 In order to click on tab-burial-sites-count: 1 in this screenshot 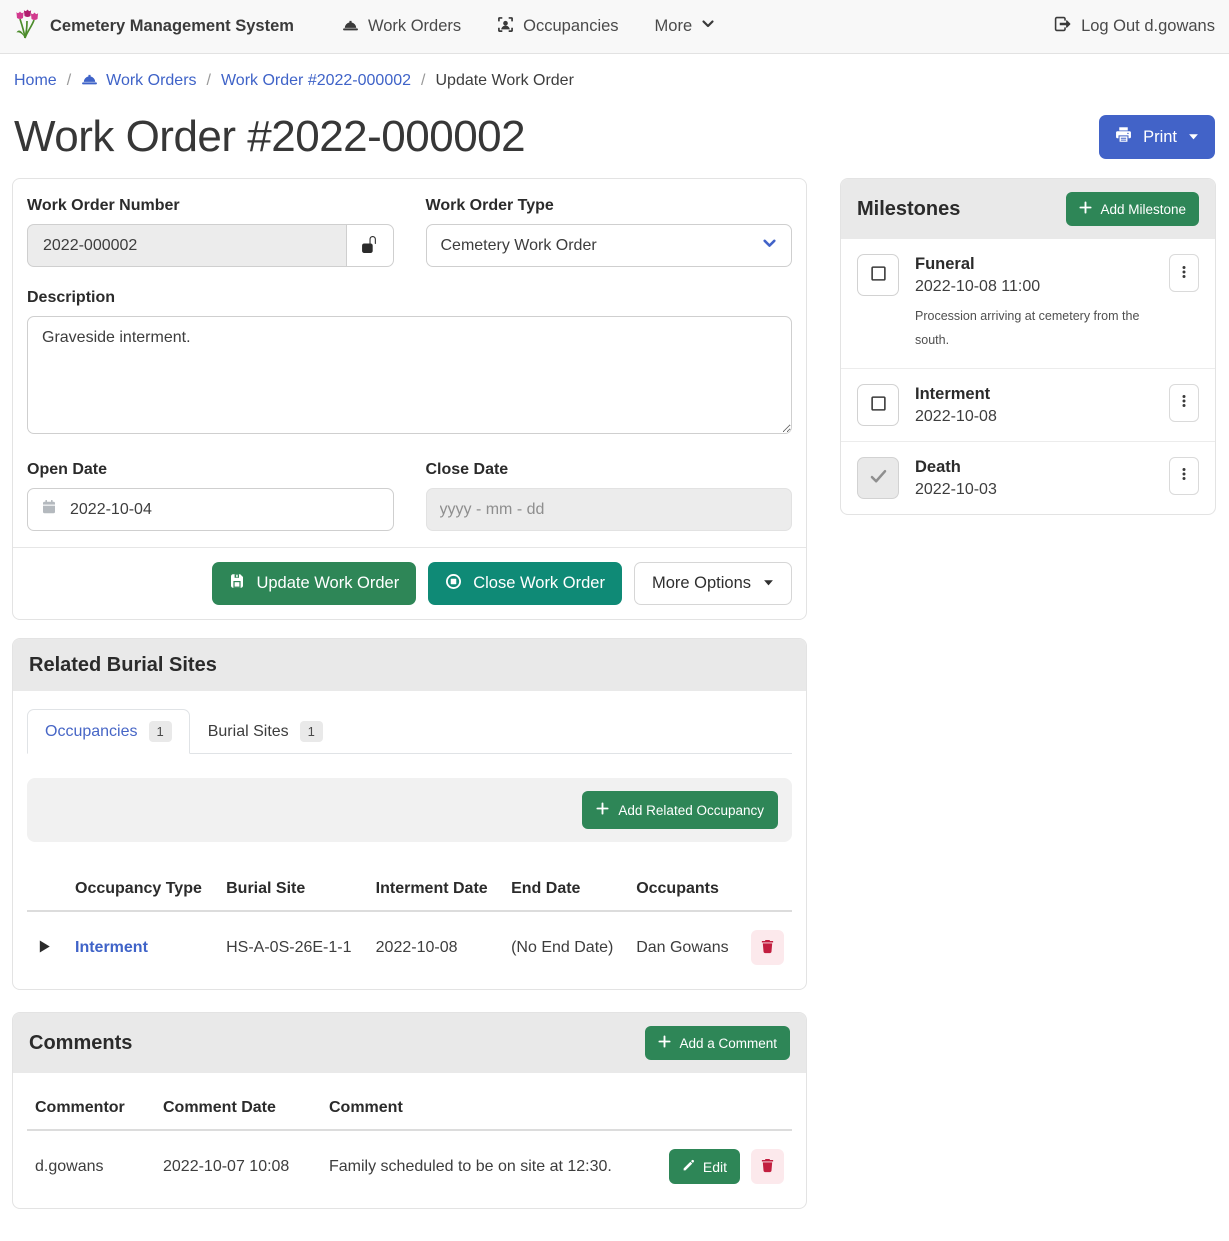, I will do `click(311, 731)`.